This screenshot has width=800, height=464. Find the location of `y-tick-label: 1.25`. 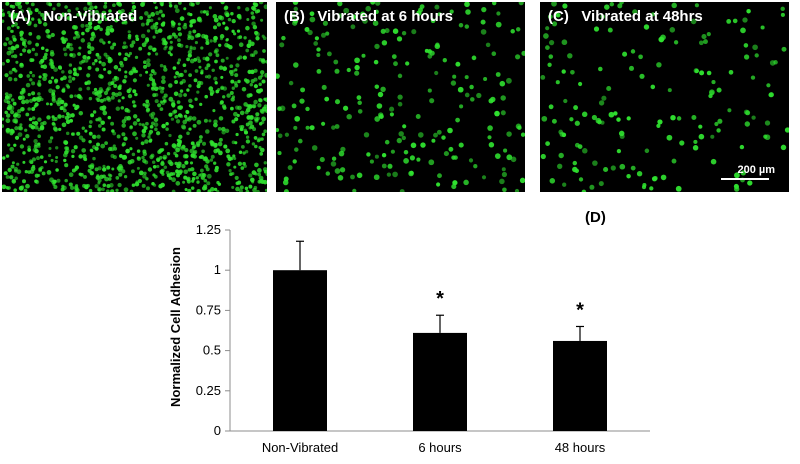

y-tick-label: 1.25 is located at coordinates (208, 229).